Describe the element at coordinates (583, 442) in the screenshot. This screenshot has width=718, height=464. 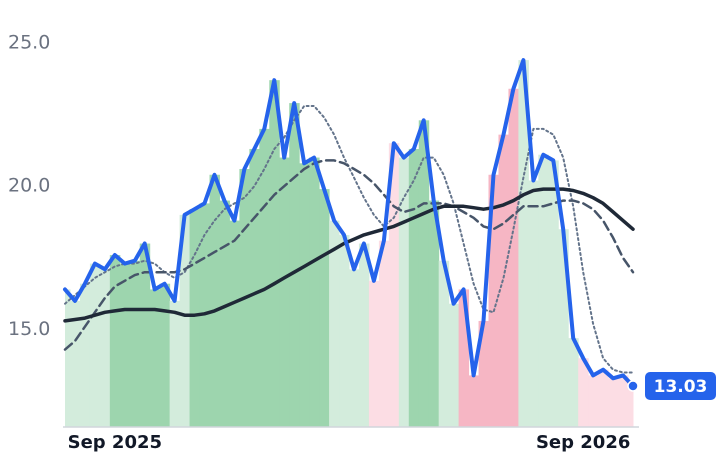
I see `x-tick-label: Sep 2026` at that location.